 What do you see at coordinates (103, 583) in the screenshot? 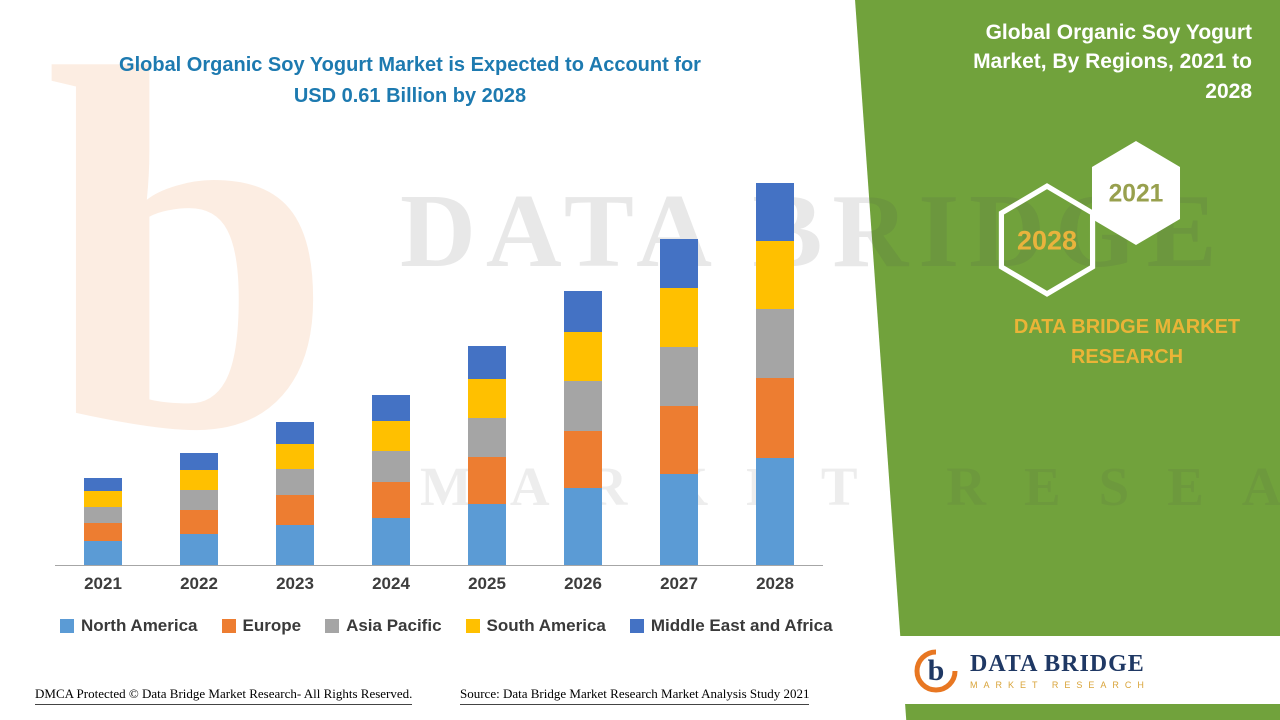
I see `x-axis-label: 2021` at bounding box center [103, 583].